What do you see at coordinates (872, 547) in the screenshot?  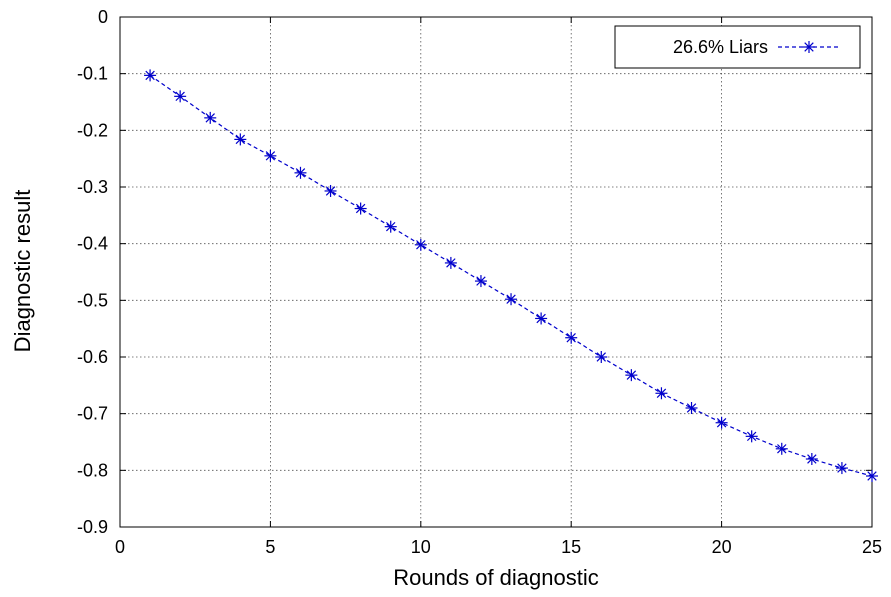 I see `x-tick-label: 25` at bounding box center [872, 547].